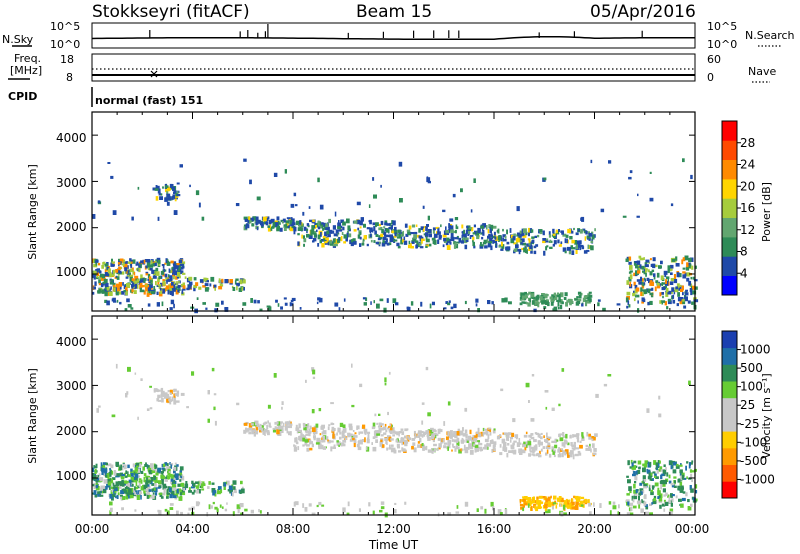 The image size is (800, 554). What do you see at coordinates (755, 350) in the screenshot?
I see `velocity-colorbar-tick: 1000` at bounding box center [755, 350].